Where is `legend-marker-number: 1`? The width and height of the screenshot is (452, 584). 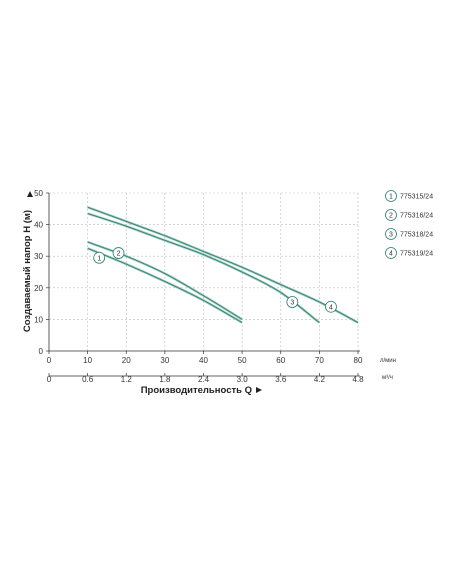 legend-marker-number: 1 is located at coordinates (391, 197).